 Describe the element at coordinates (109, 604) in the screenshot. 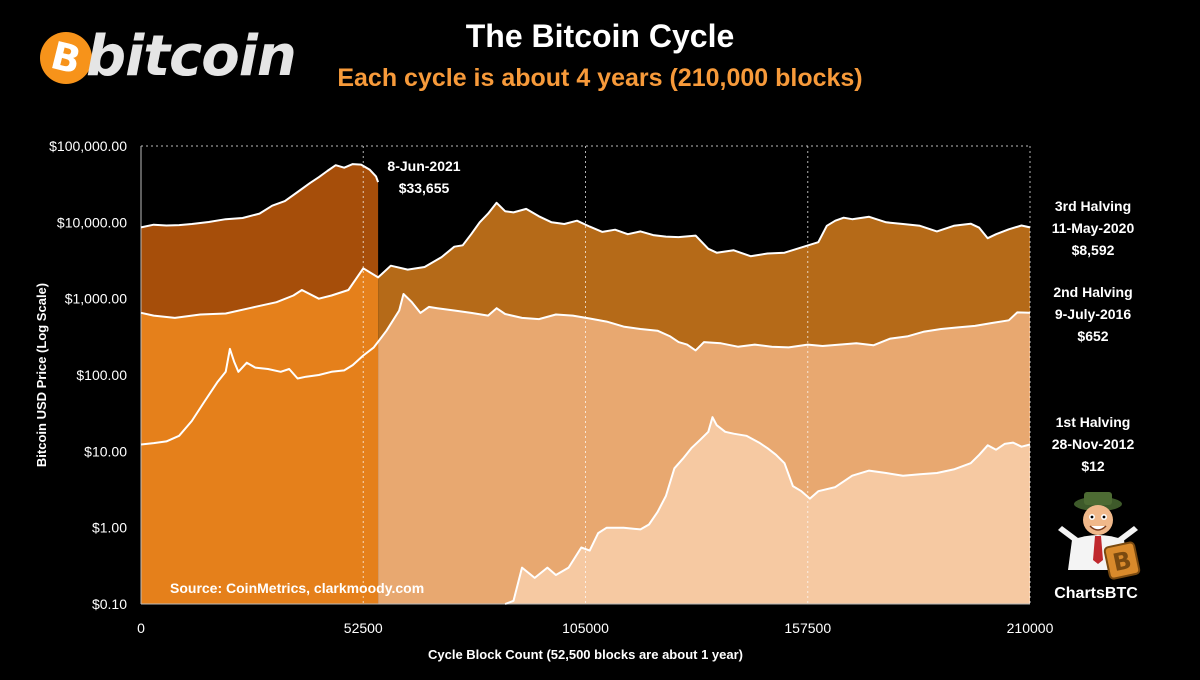

I see `y-tick-label-0: $0.10` at that location.